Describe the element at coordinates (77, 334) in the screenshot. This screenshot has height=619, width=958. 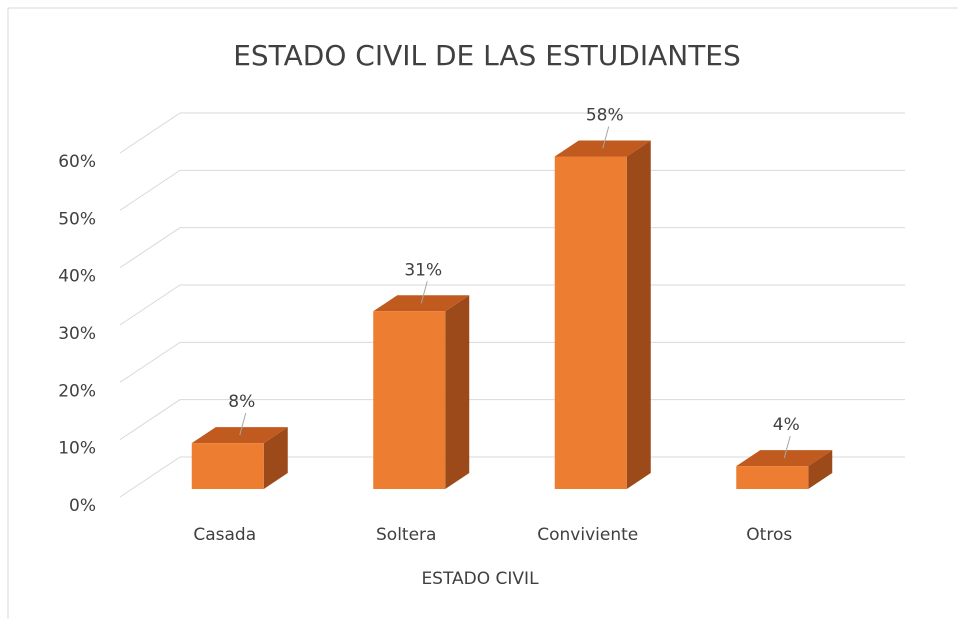
I see `y-tick-label: 30%` at that location.